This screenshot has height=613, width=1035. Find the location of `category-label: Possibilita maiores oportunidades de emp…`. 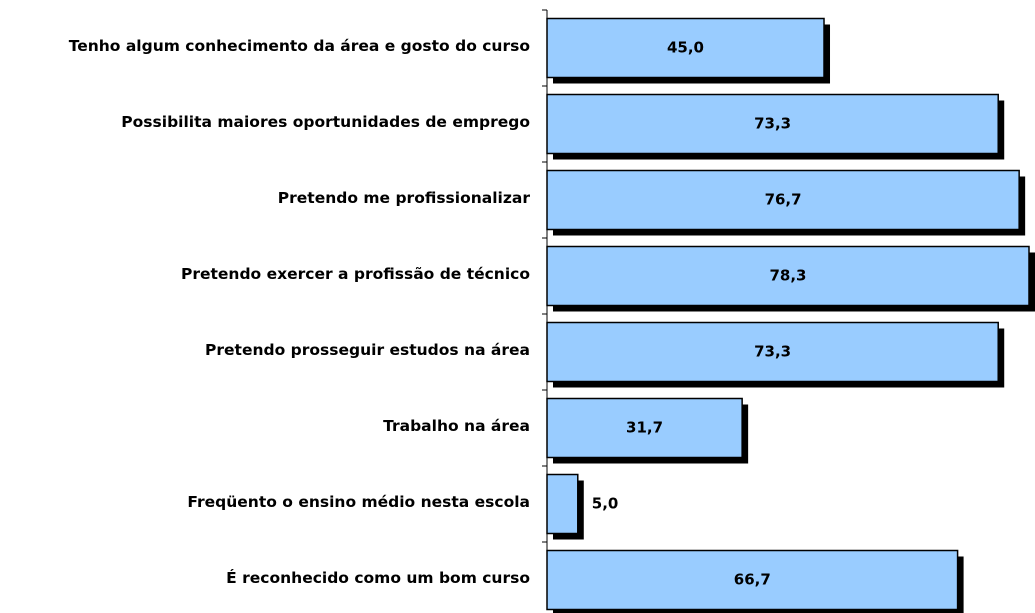

category-label: Possibilita maiores oportunidades de emp… is located at coordinates (325, 122).